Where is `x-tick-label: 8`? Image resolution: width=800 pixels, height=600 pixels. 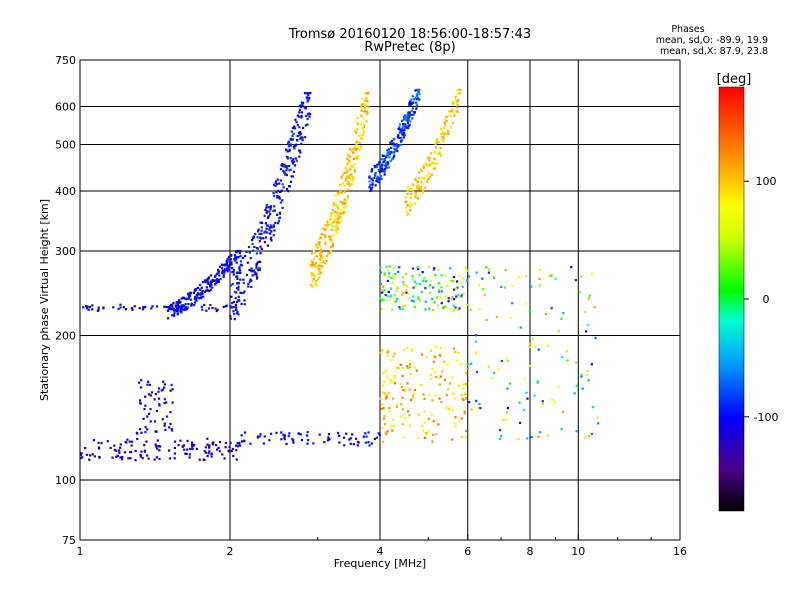 x-tick-label: 8 is located at coordinates (530, 551).